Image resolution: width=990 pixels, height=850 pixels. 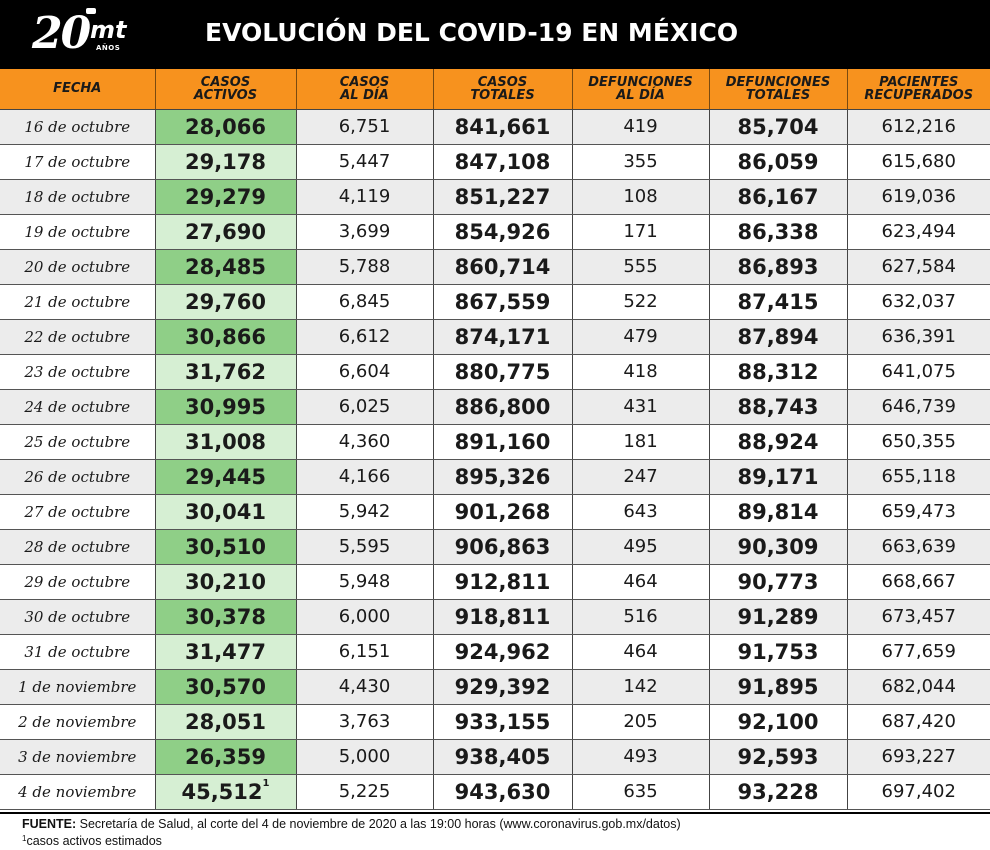 I want to click on total-cases-cell: 891,160, so click(x=502, y=442).